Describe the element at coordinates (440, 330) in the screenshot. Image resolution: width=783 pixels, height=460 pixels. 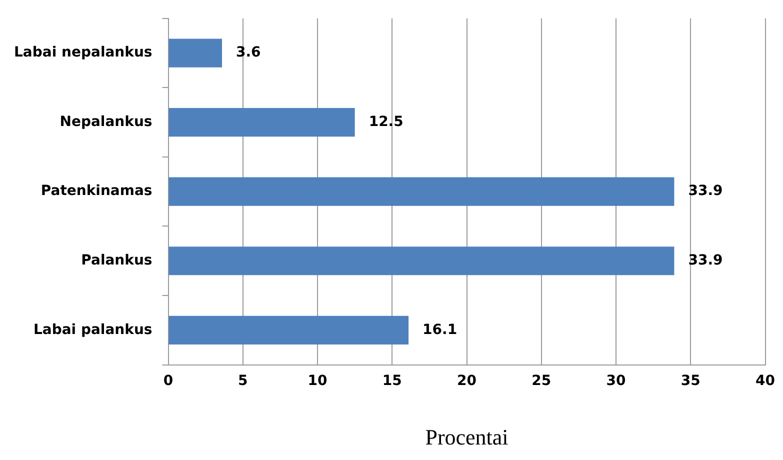
I see `data-label: 16.1` at that location.